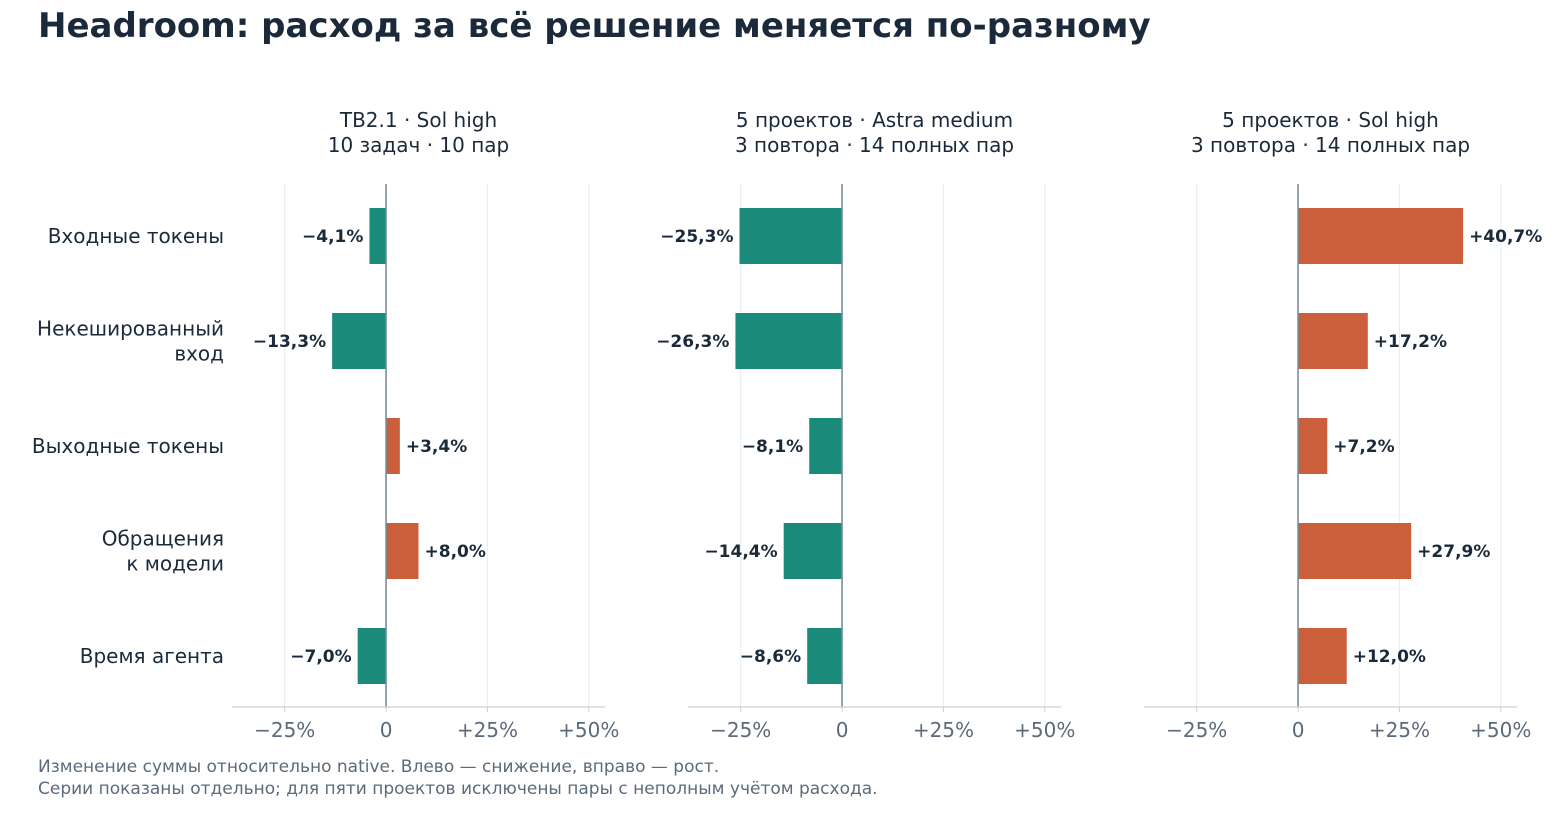 Image resolution: width=1560 pixels, height=815 pixels. What do you see at coordinates (1389, 657) in the screenshot?
I see `data-label: +12,0%` at bounding box center [1389, 657].